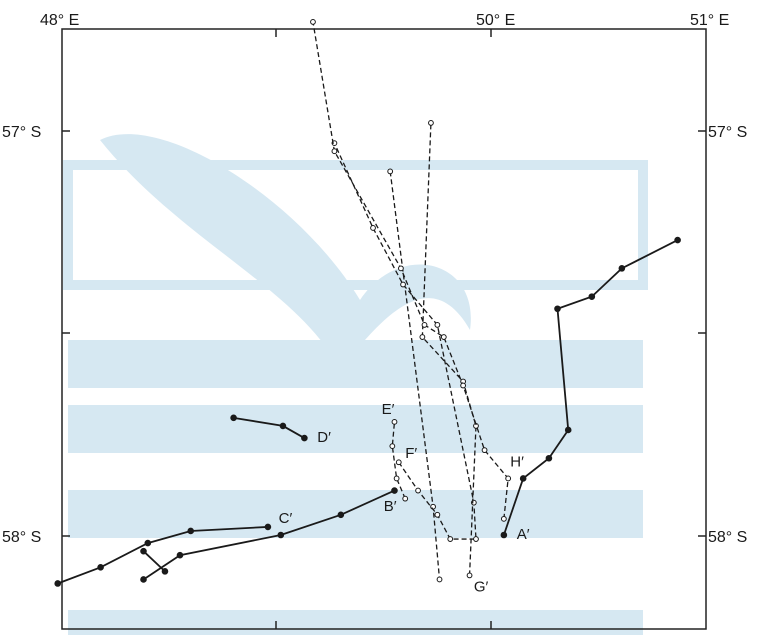 Image resolution: width=757 pixels, height=635 pixels. I want to click on track-label-g: G′, so click(481, 587).